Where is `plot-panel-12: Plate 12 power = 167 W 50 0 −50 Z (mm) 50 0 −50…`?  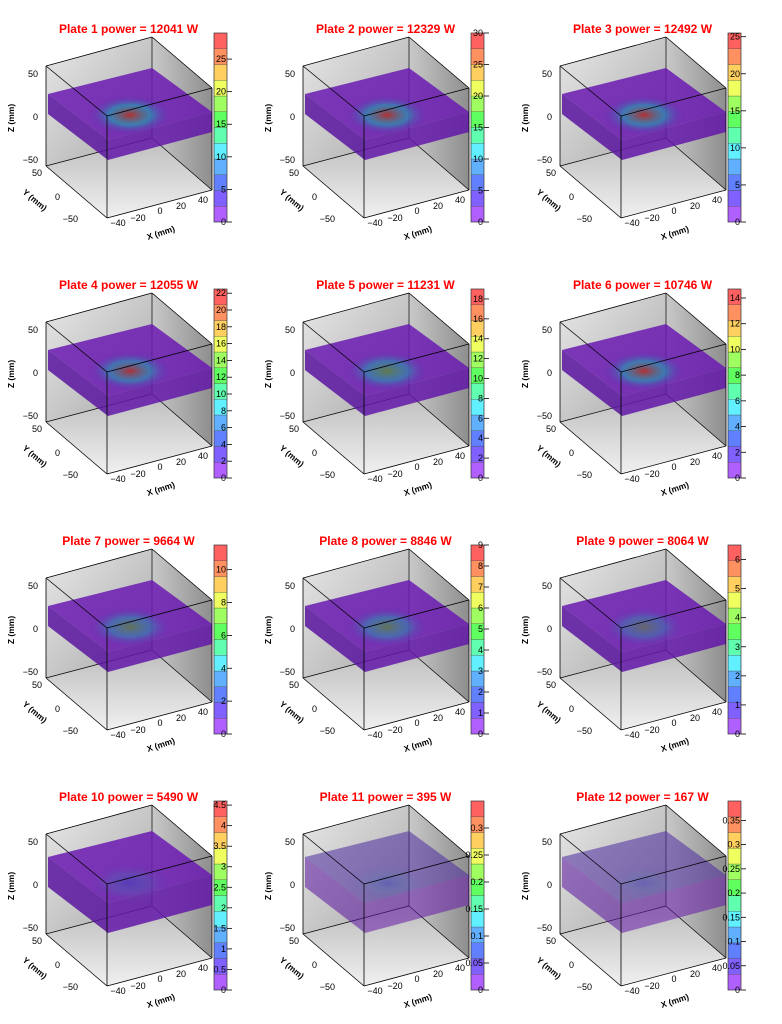
plot-panel-12: Plate 12 power = 167 W 50 0 −50 Z (mm) 50 0 −50… is located at coordinates (642, 896).